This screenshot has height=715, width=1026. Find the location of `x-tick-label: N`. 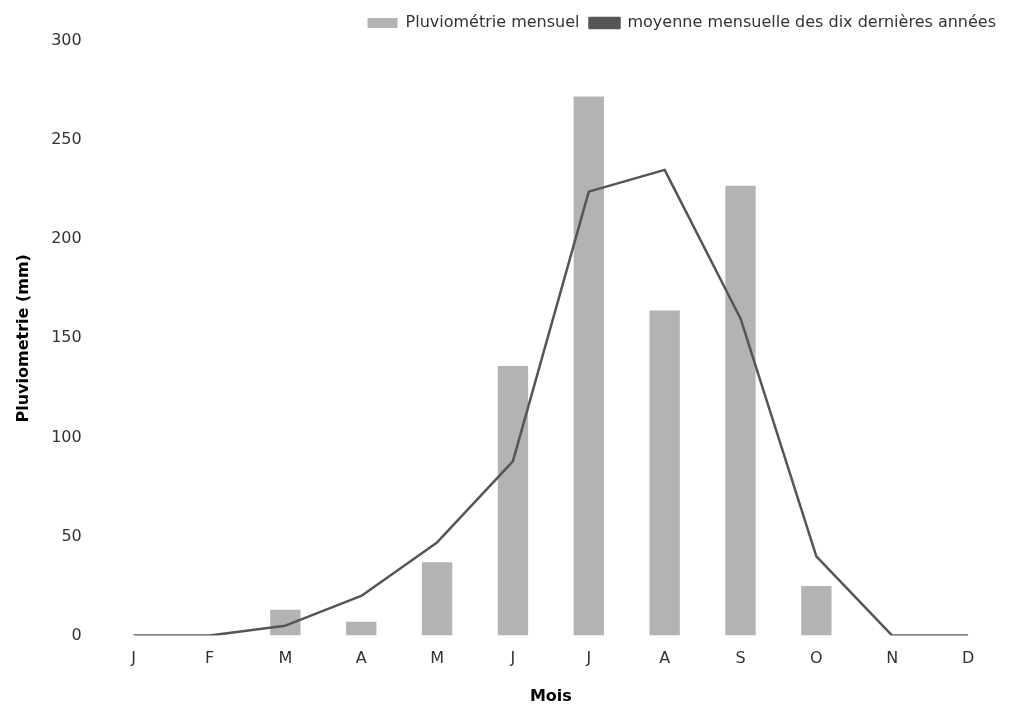

x-tick-label: N is located at coordinates (892, 658).